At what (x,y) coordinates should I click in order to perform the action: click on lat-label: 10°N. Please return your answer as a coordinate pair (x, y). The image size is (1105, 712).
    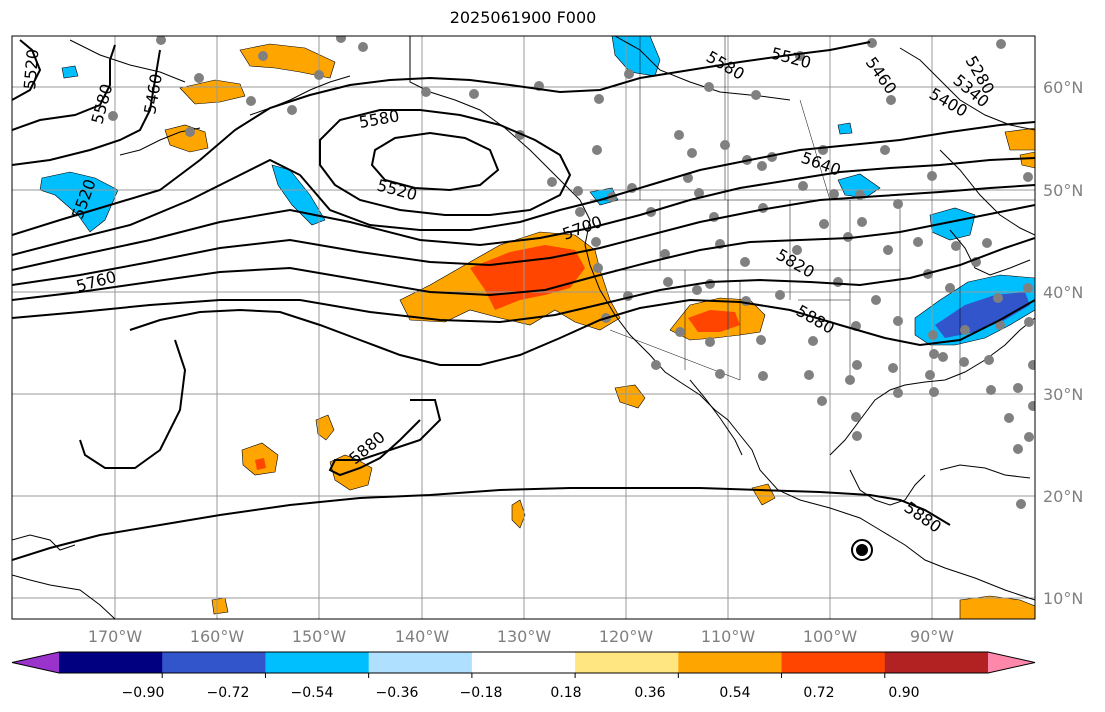
    Looking at the image, I should click on (1063, 598).